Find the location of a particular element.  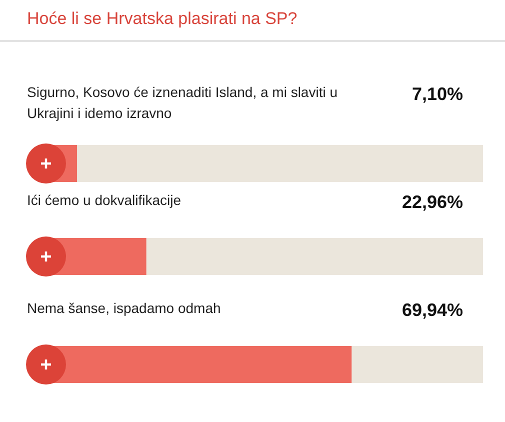

y-tick-label: Ići ćemo u dokvalifikacije is located at coordinates (104, 200).